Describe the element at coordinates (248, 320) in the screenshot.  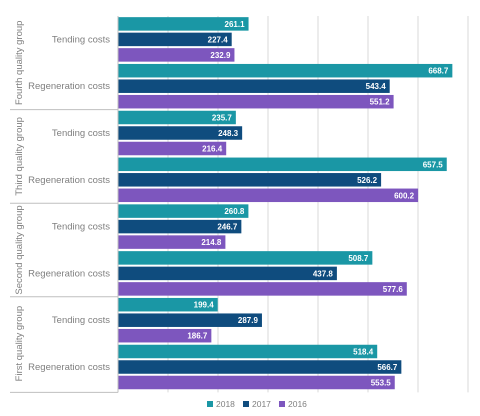
I see `data-label: 287.9` at that location.